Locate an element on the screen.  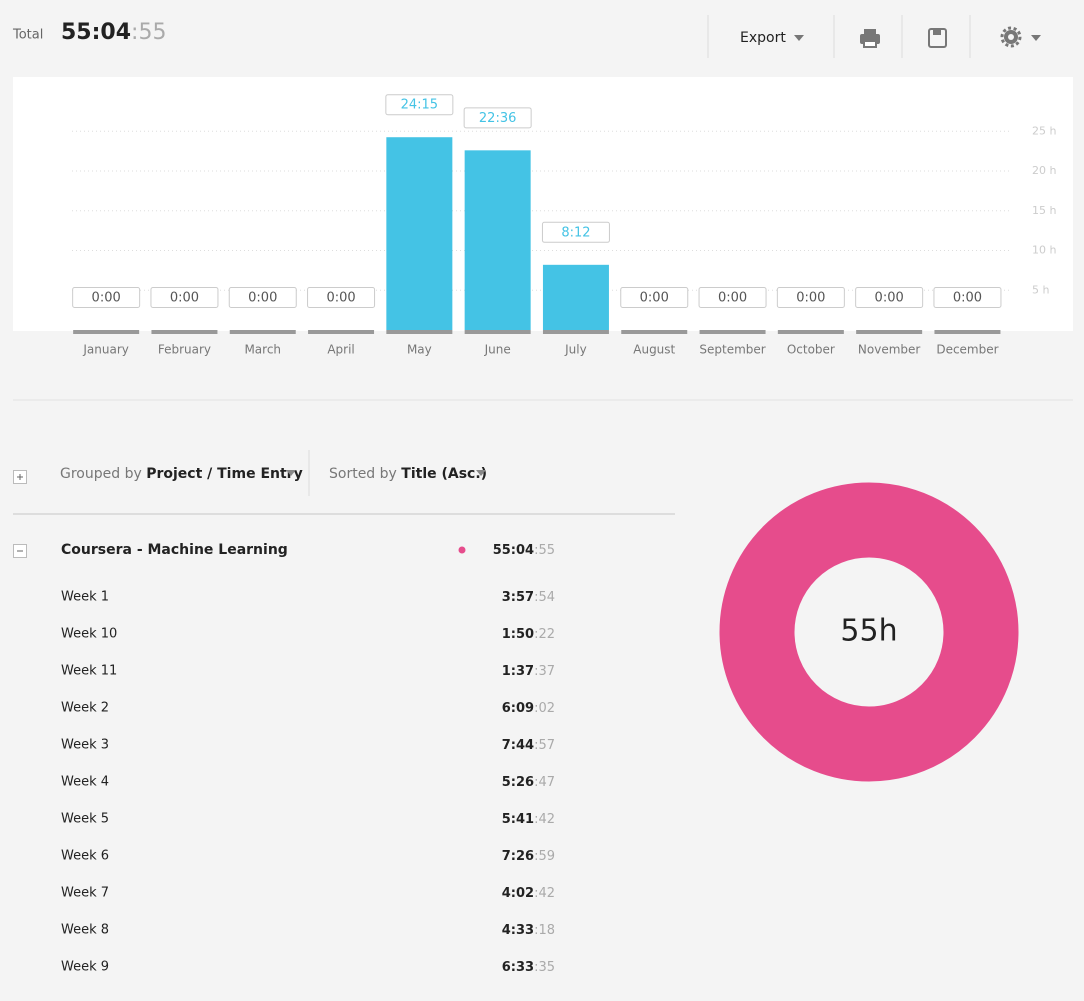
entry-name: Week 3 is located at coordinates (85, 745).